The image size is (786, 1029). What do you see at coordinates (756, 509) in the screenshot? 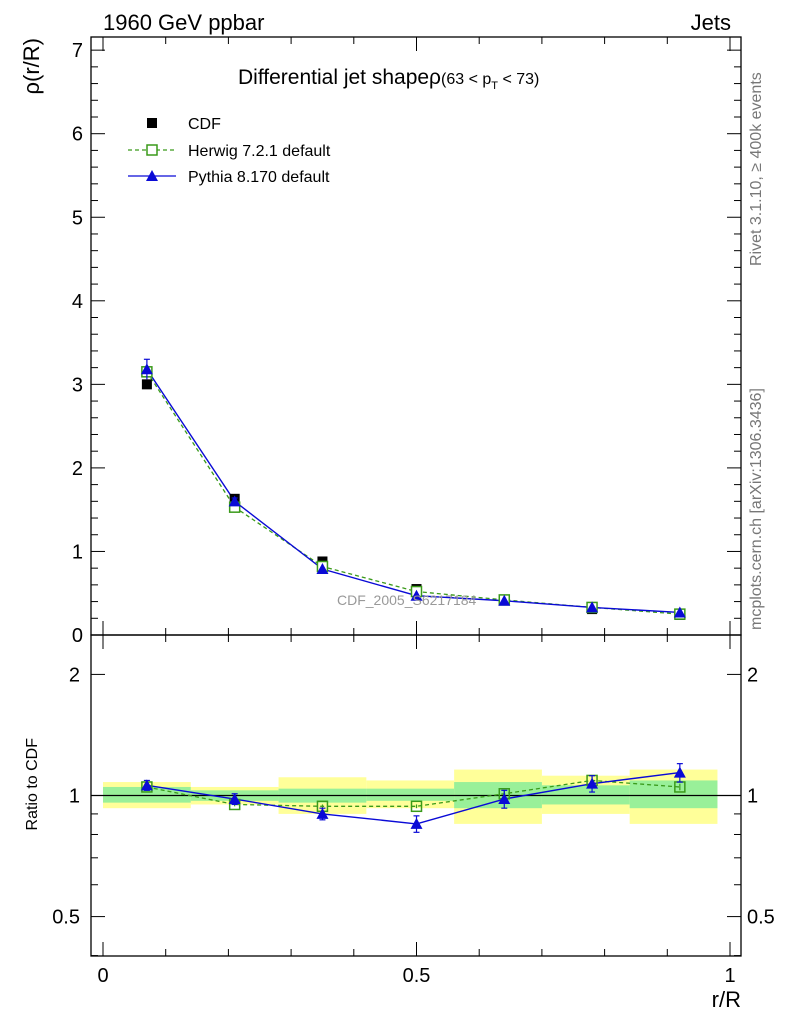
I see `mcplots-label: mcplots.cern.ch [arXiv:1306.3436]` at bounding box center [756, 509].